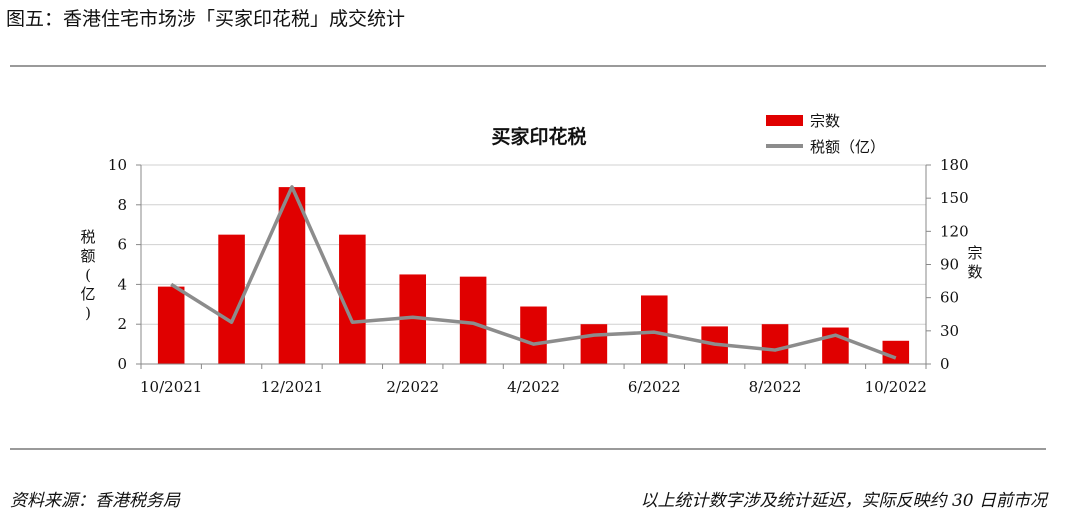 The width and height of the screenshot is (1069, 517). What do you see at coordinates (528, 66) in the screenshot?
I see `top-divider` at bounding box center [528, 66].